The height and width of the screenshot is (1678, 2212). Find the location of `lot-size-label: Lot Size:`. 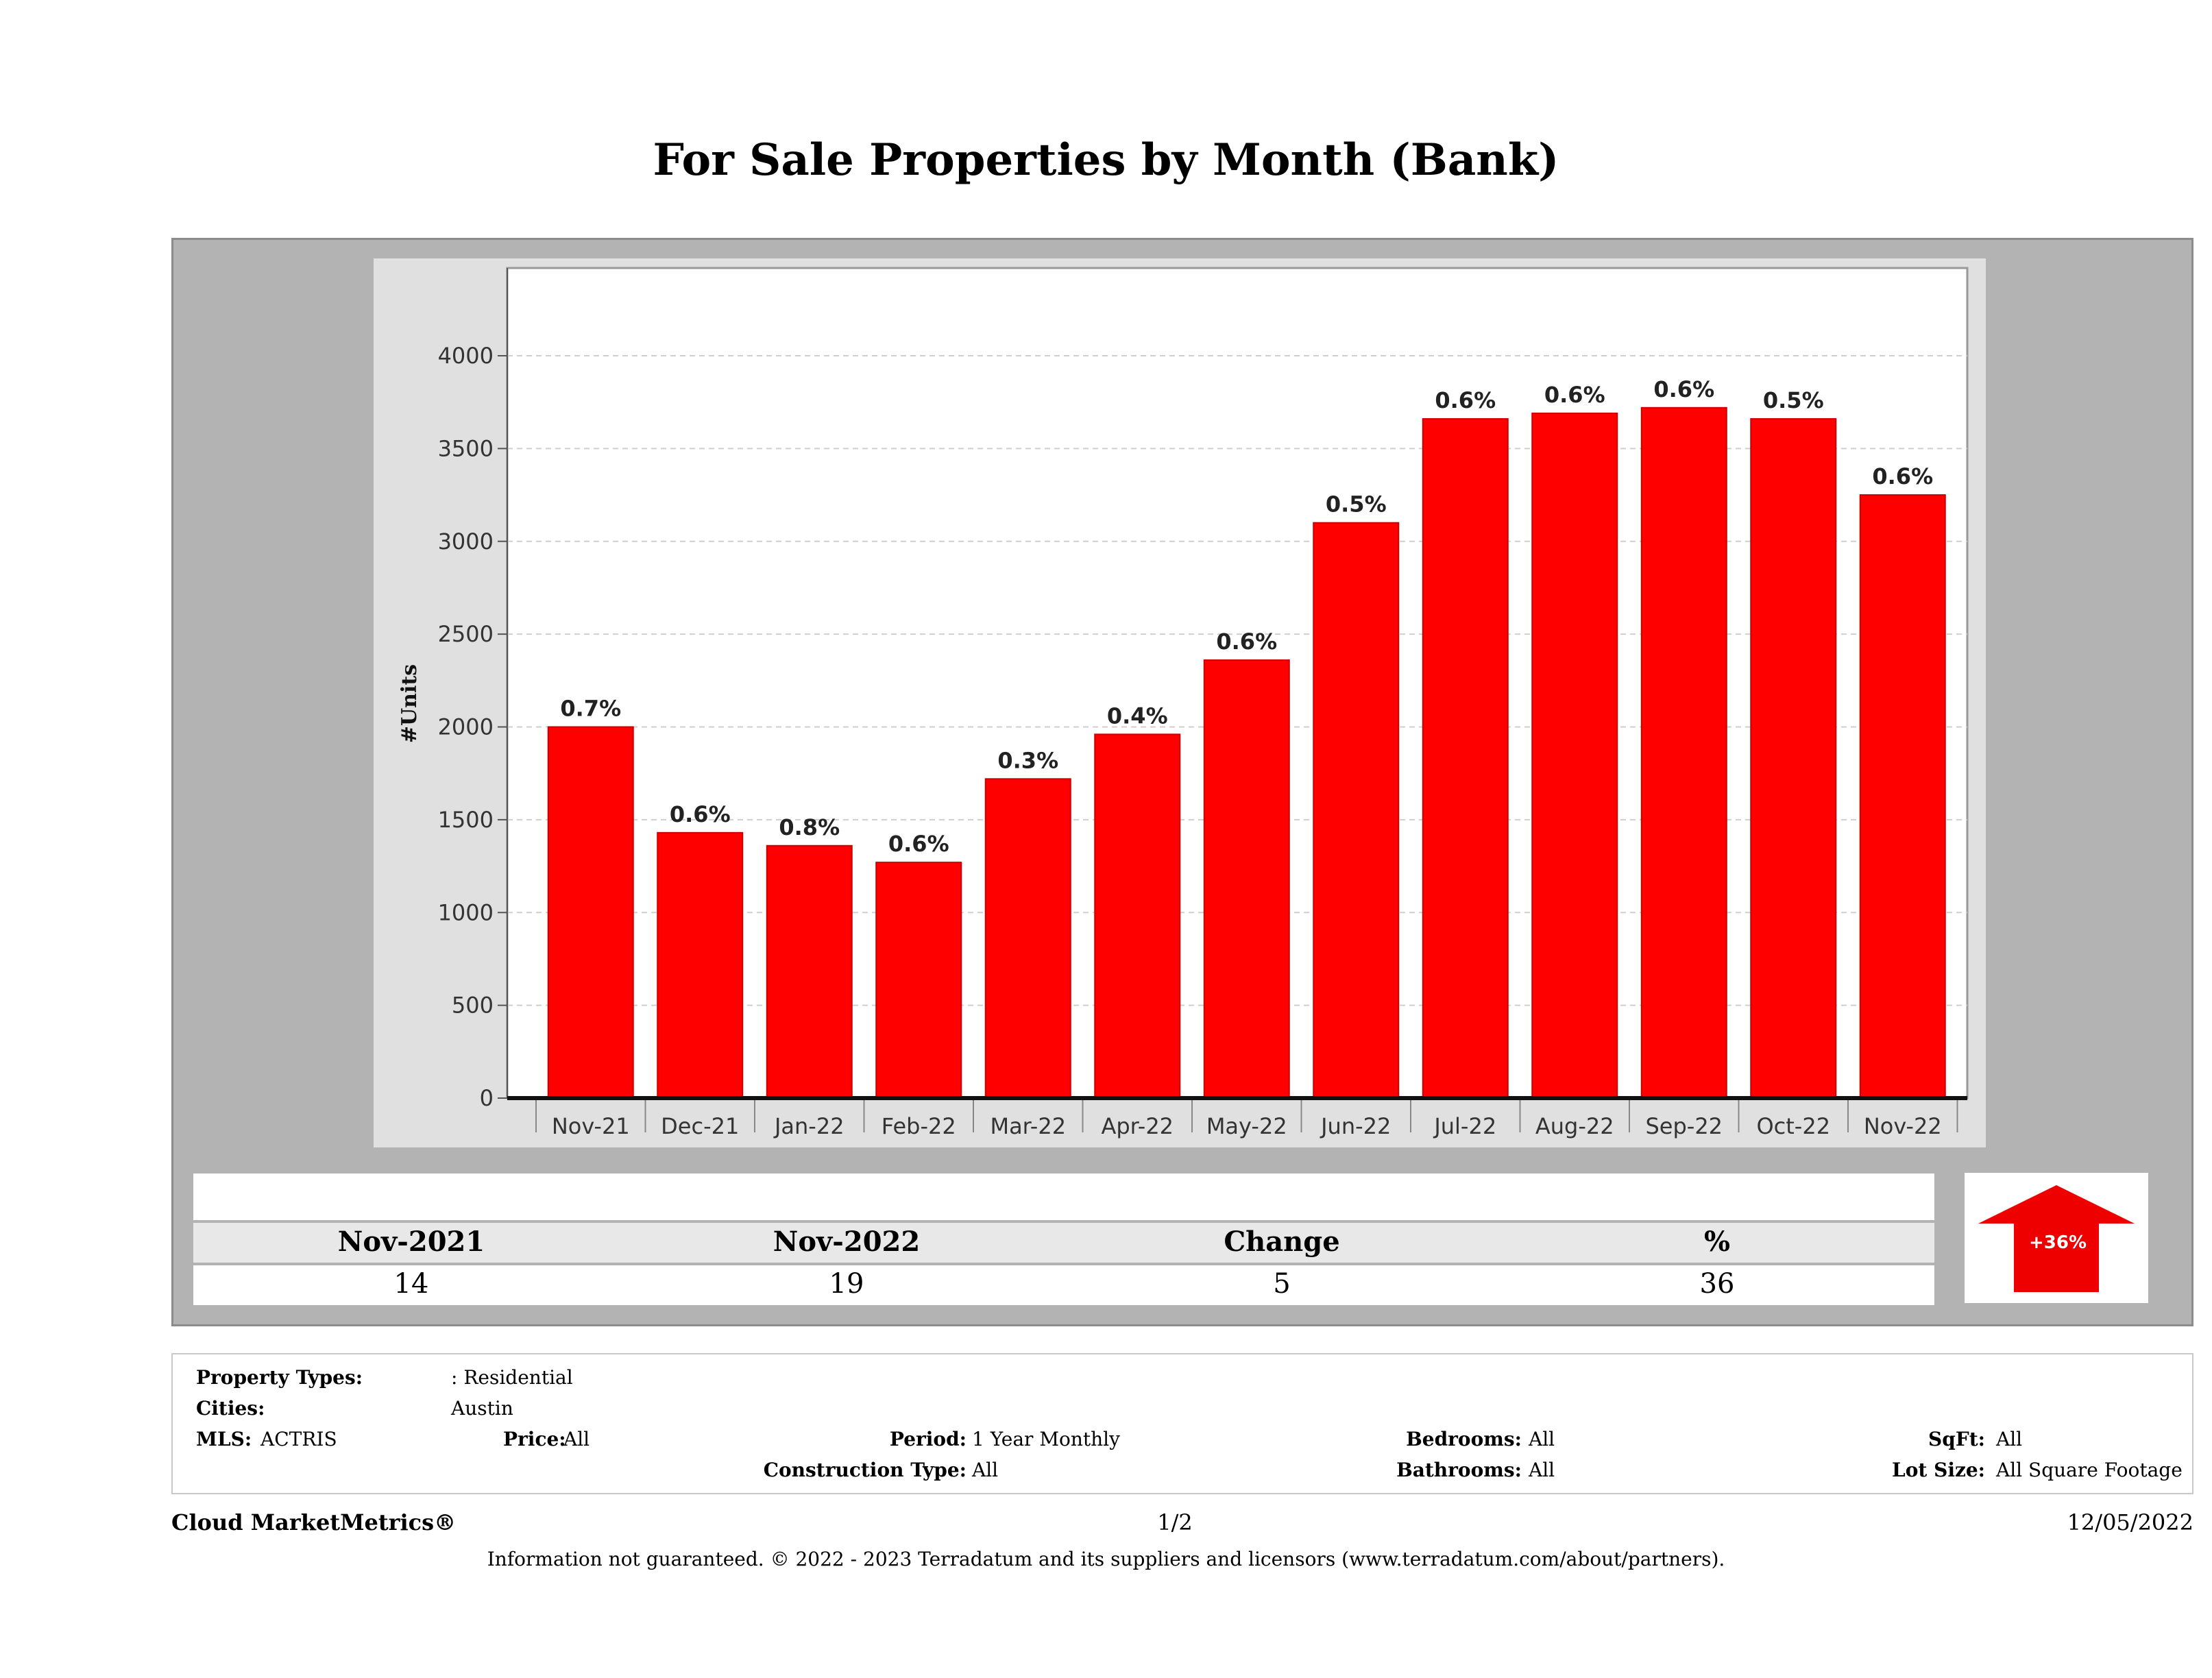

lot-size-label: Lot Size: is located at coordinates (1939, 1470).